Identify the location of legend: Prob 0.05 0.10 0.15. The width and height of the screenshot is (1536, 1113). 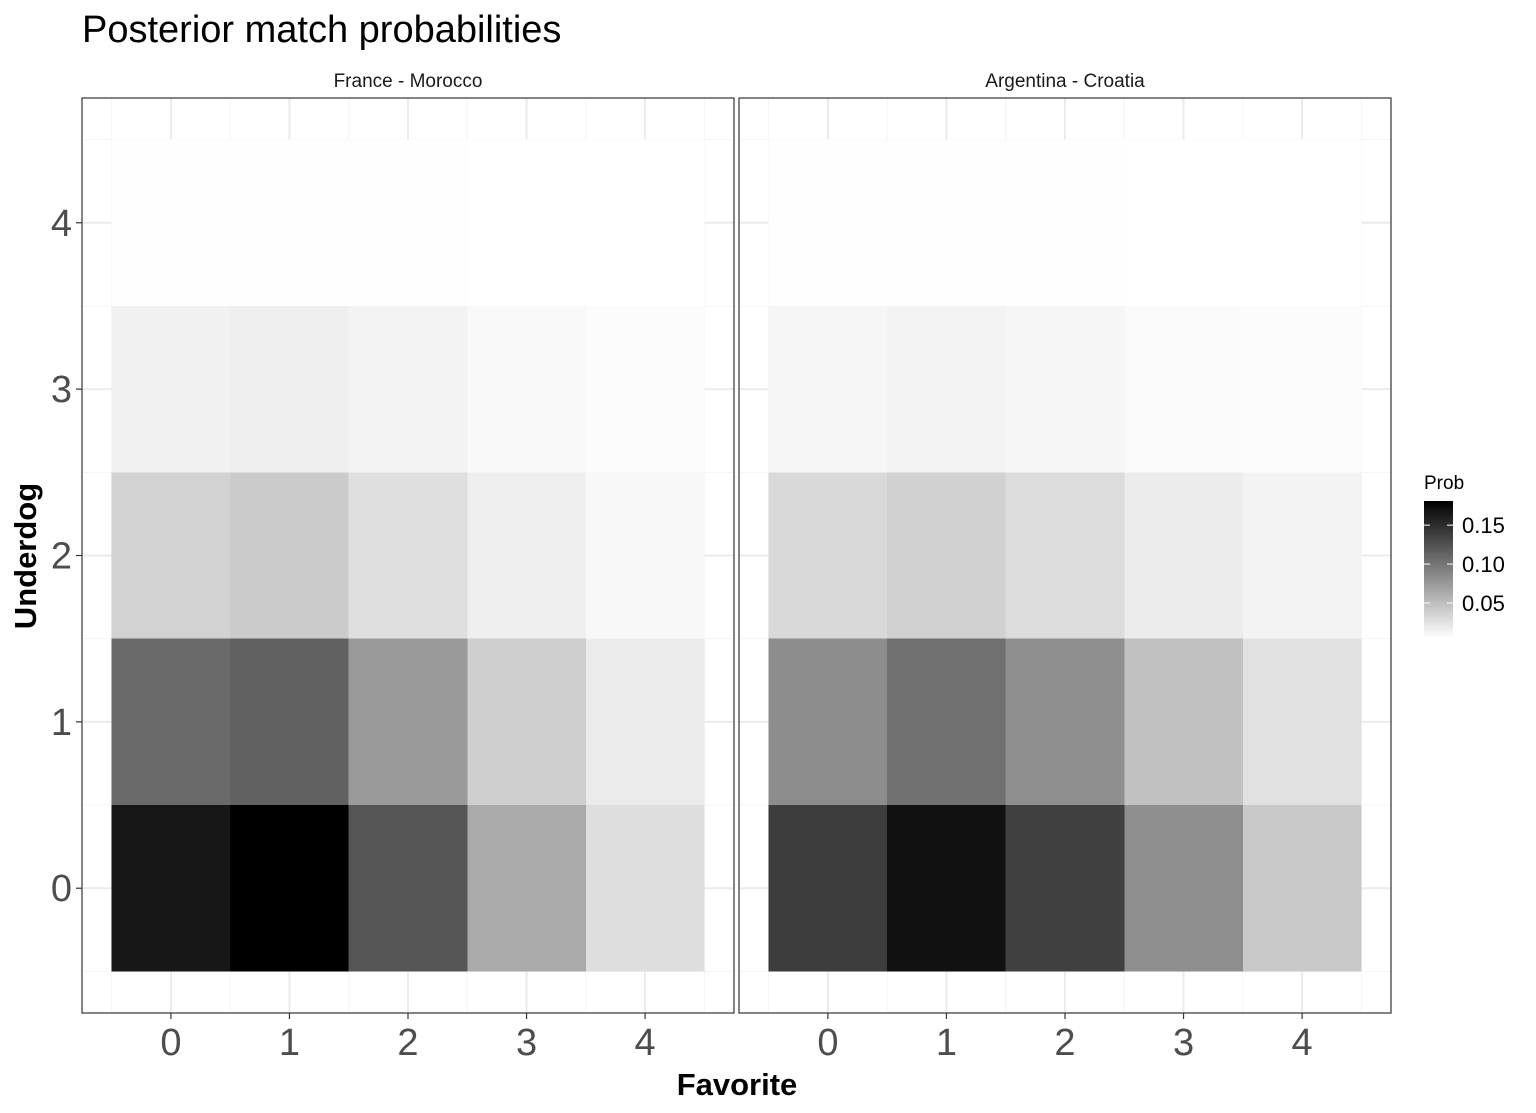
(1464, 555).